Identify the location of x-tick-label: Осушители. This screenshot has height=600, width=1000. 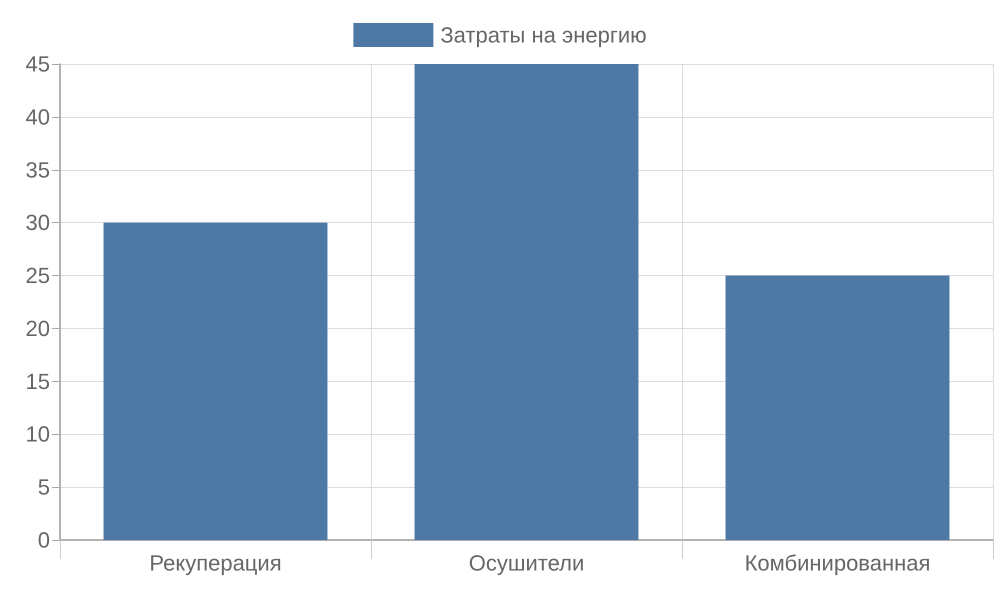
(526, 563).